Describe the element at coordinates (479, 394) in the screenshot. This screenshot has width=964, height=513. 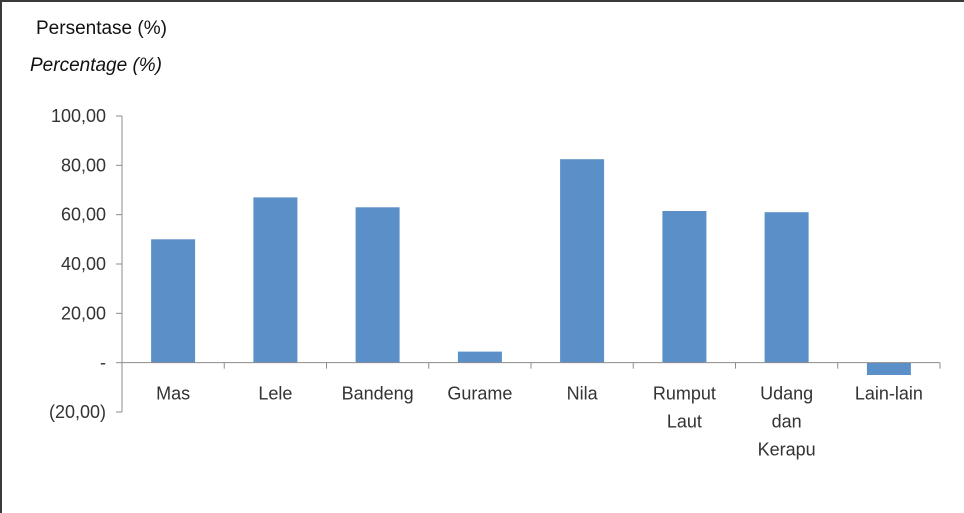
I see `x-tick-label: Gurame` at that location.